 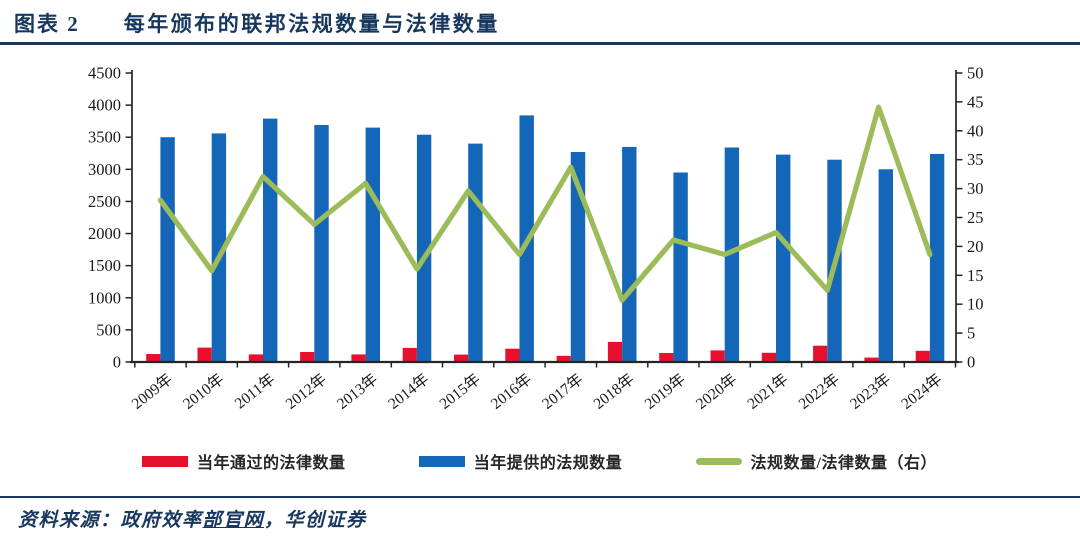 What do you see at coordinates (110, 520) in the screenshot?
I see `source-prefix: 资料来源：政府效率` at bounding box center [110, 520].